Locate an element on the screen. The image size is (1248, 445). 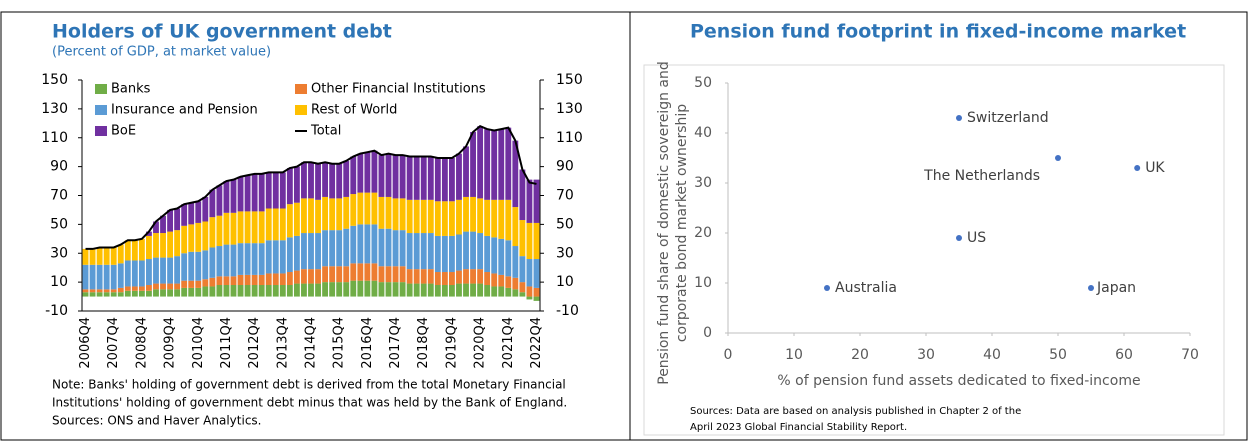
point-label: Switzerland is located at coordinates (1008, 118).